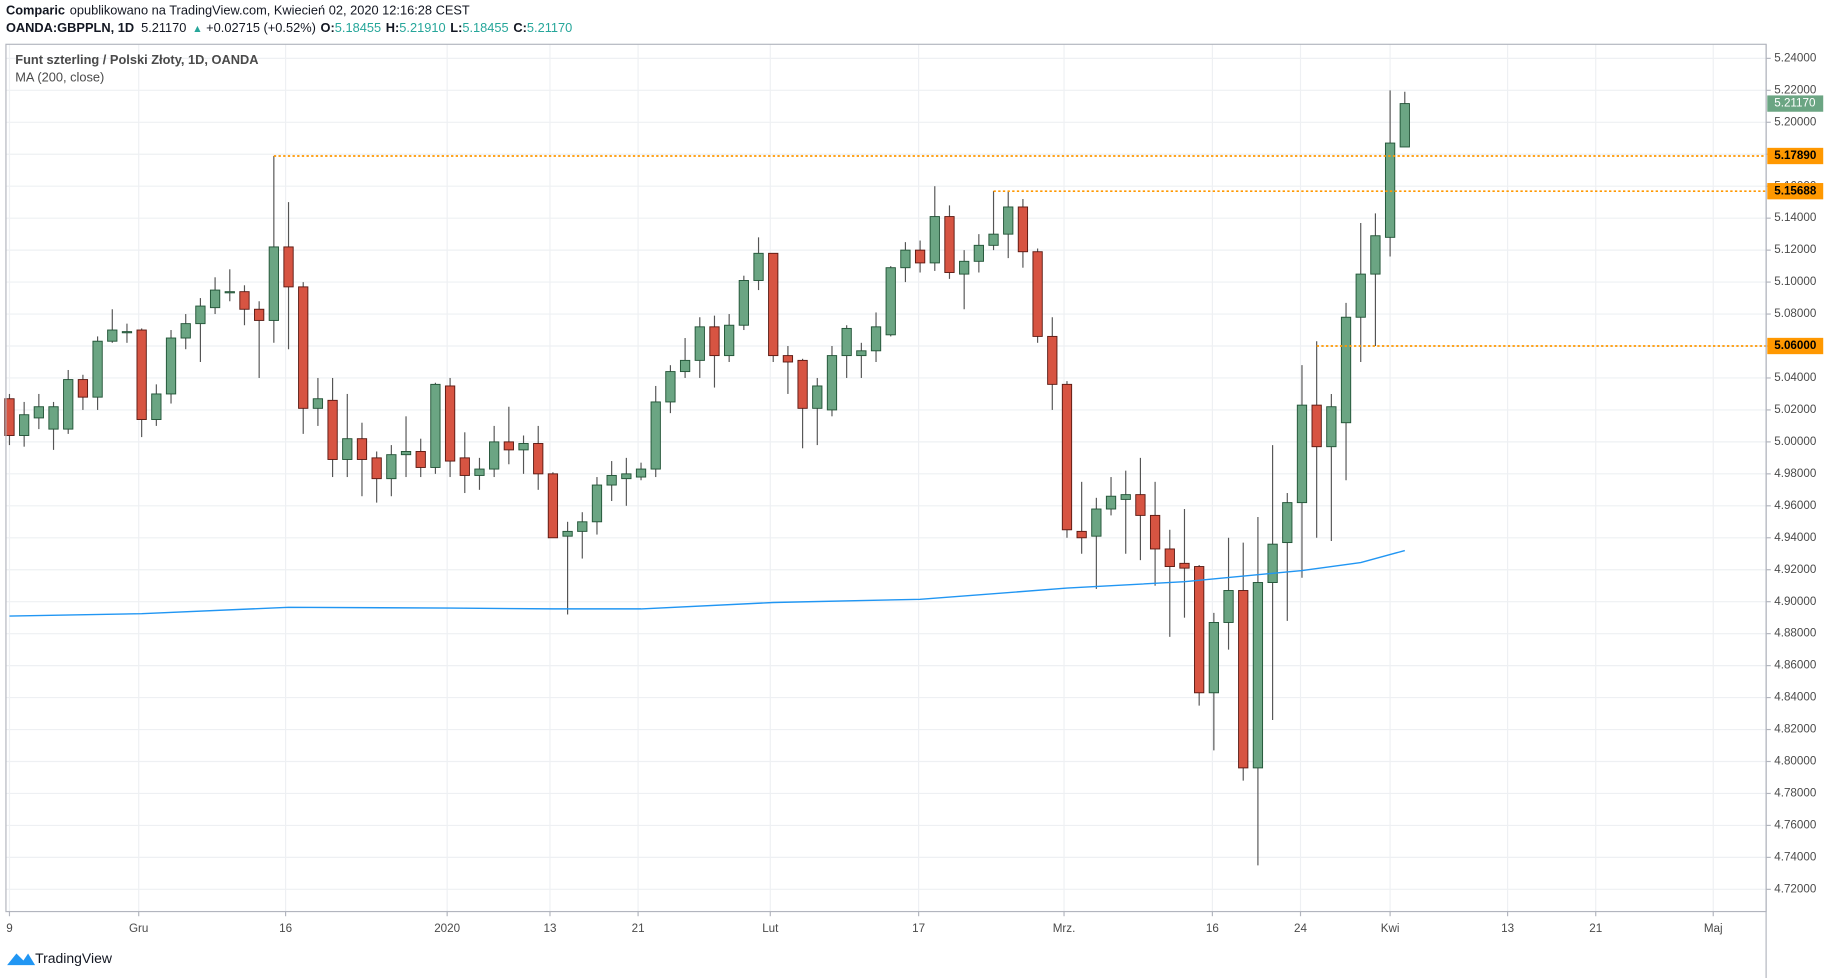  Describe the element at coordinates (520, 28) in the screenshot. I see `ohlc-key: C:` at that location.